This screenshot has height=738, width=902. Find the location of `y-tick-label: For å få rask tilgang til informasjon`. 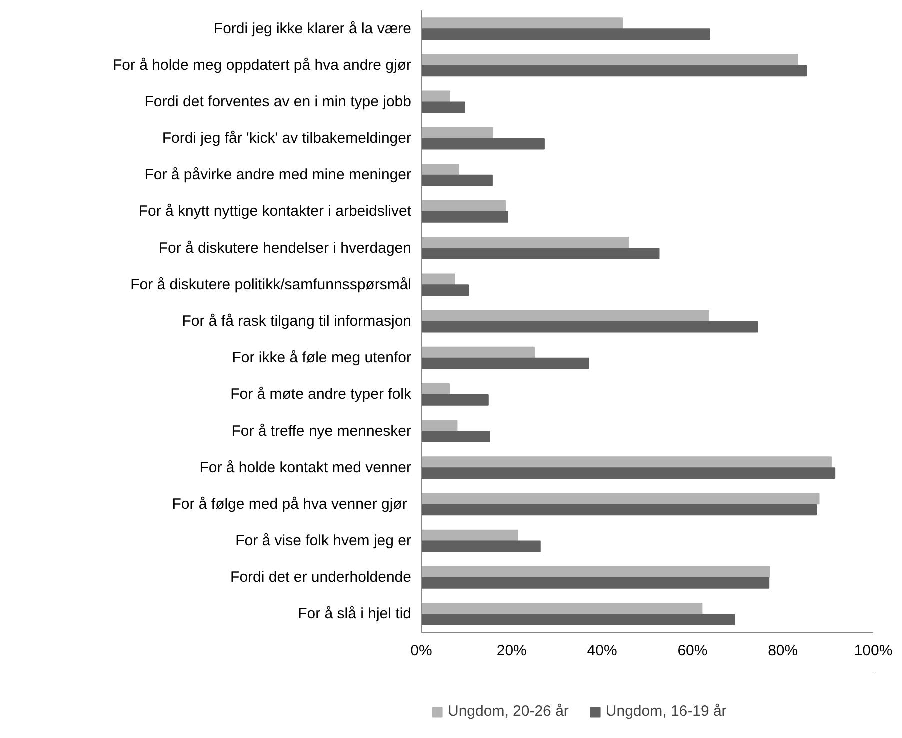

y-tick-label: For å få rask tilgang til informasjon is located at coordinates (297, 321).